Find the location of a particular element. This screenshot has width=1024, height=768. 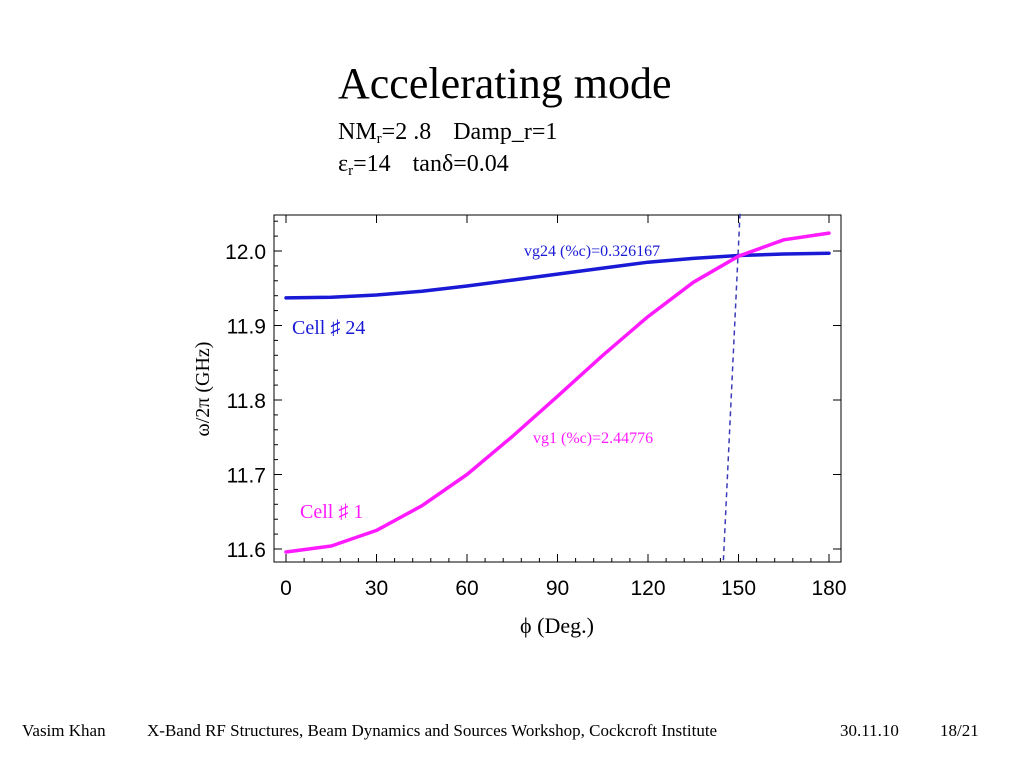

x-tick-label: 60 is located at coordinates (466, 588).